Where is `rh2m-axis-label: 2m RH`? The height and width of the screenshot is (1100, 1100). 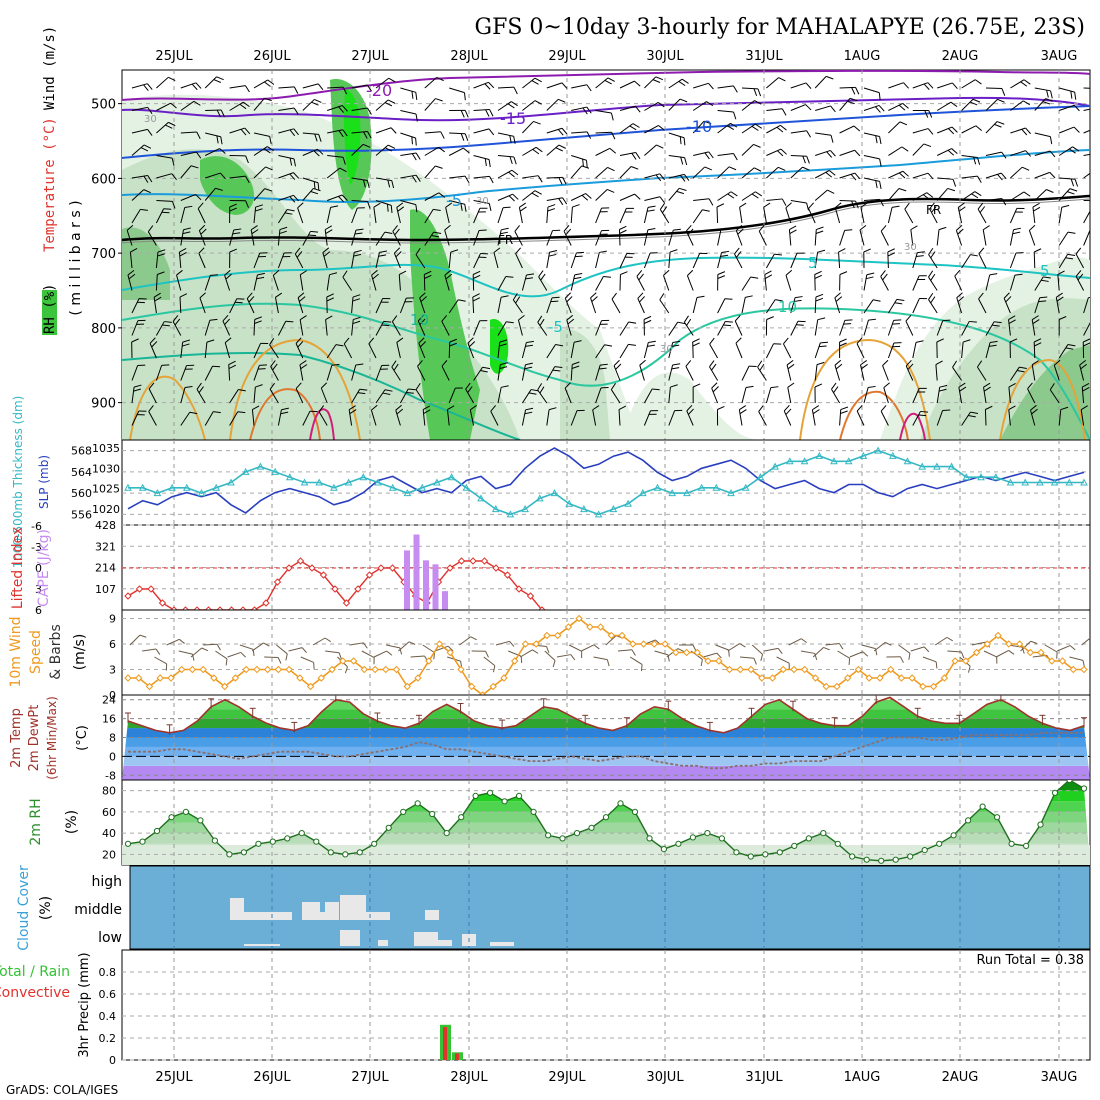
rh2m-axis-label: 2m RH is located at coordinates (36, 821).